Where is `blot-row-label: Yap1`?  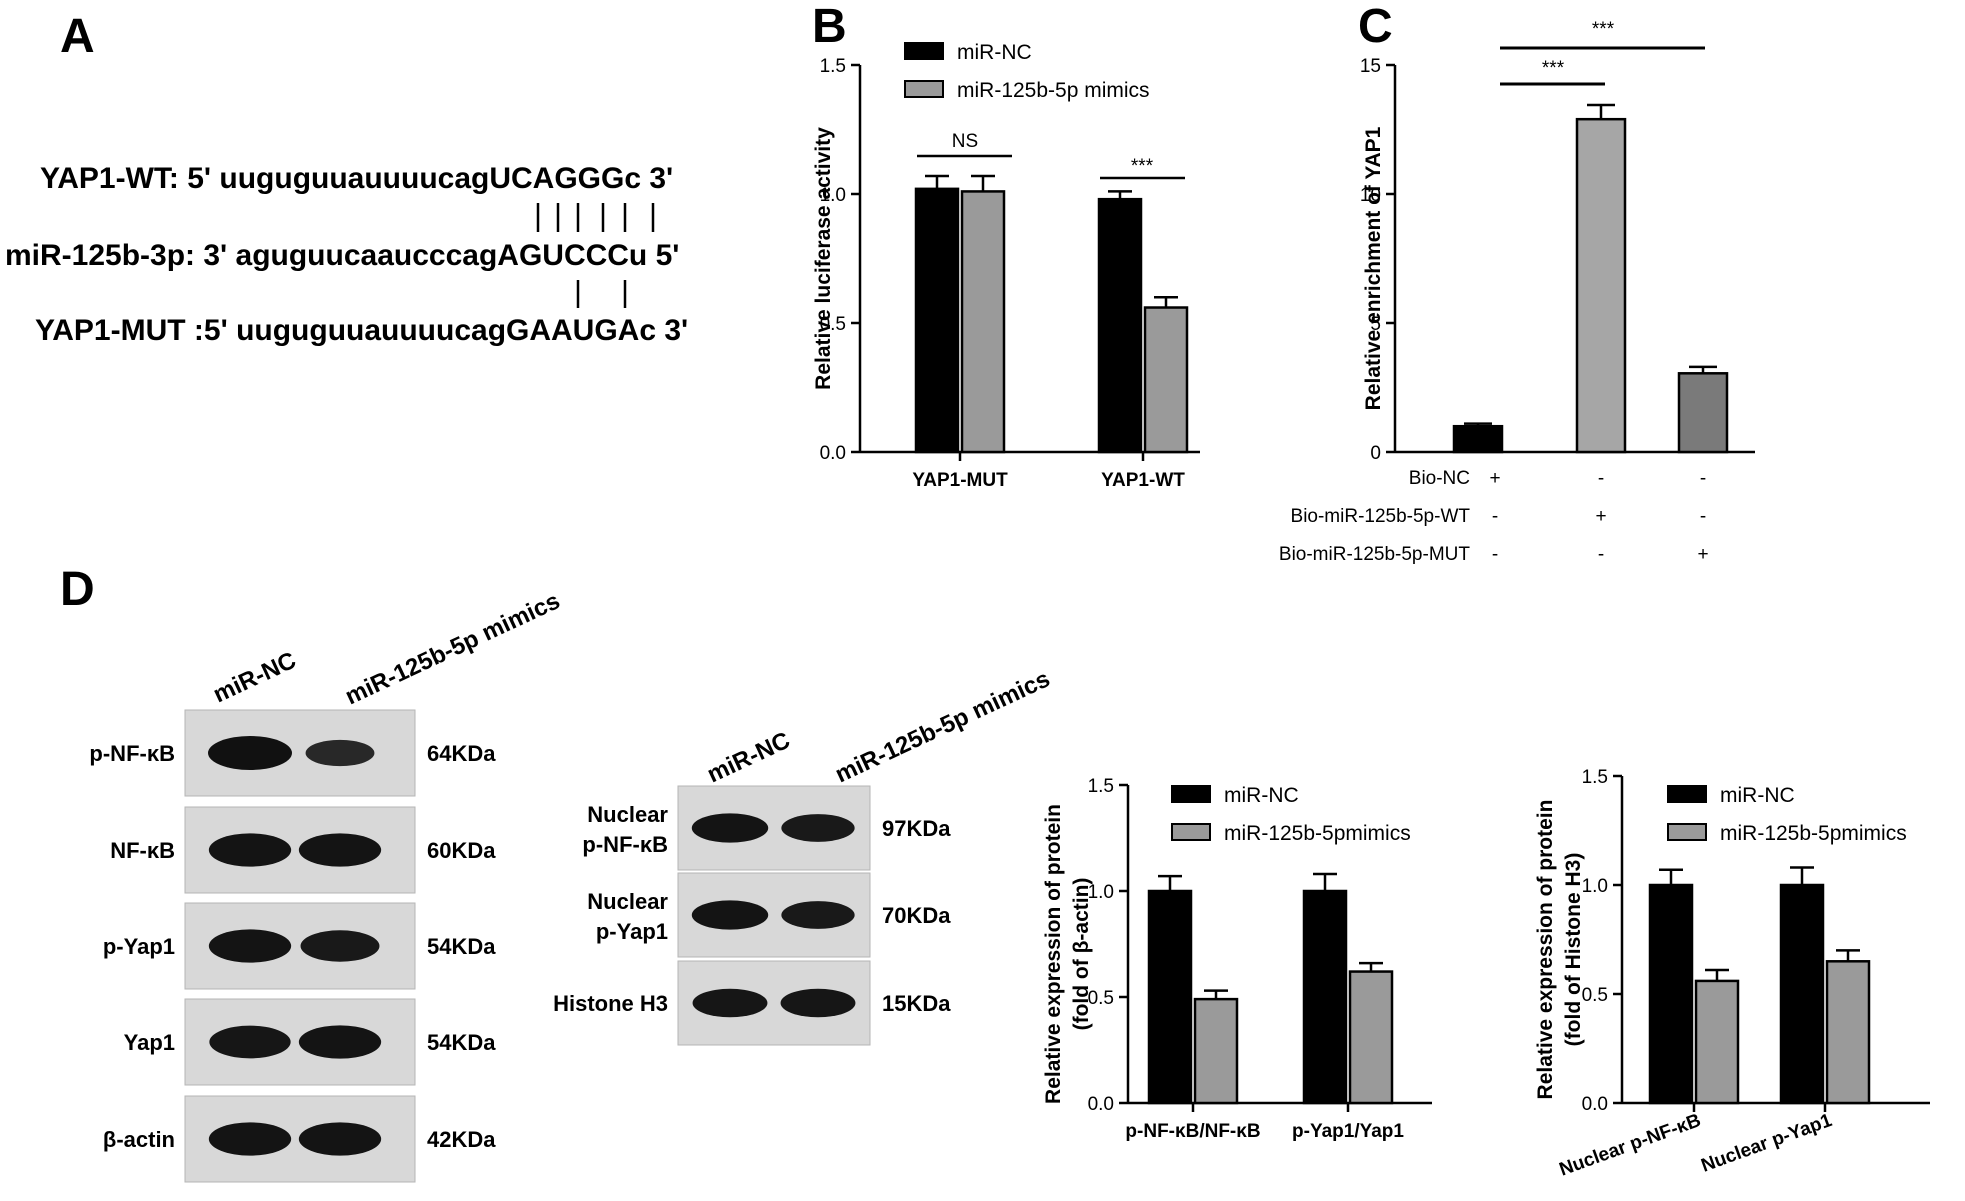 blot-row-label: Yap1 is located at coordinates (149, 1042).